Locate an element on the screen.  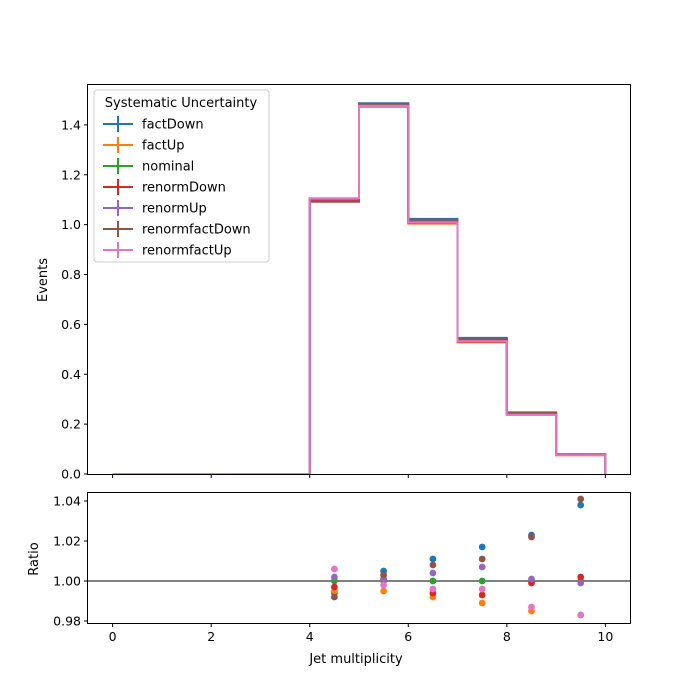
legend-entry-renormfactDown: renormfactDown is located at coordinates (177, 229).